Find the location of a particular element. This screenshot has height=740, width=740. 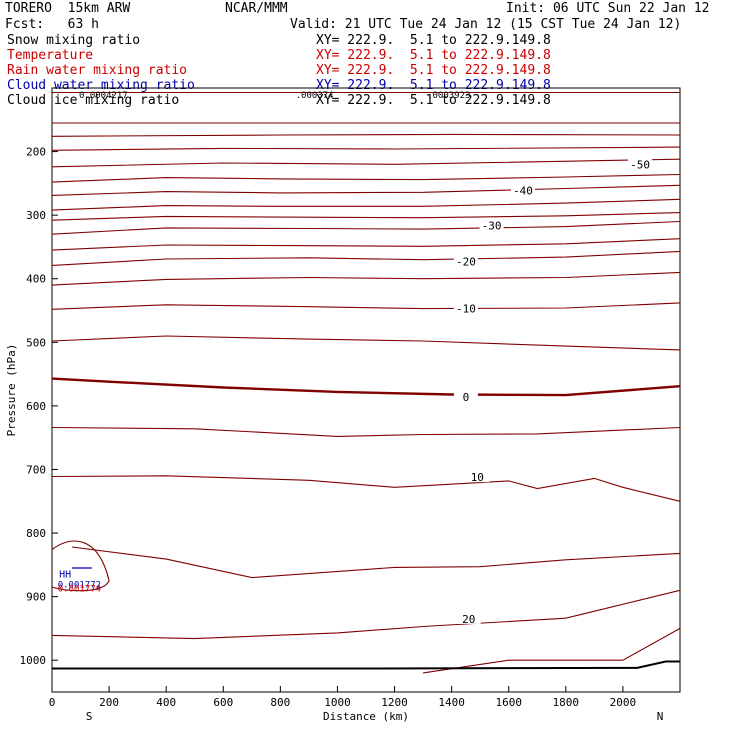

y-tick-label: 900 is located at coordinates (36, 597).